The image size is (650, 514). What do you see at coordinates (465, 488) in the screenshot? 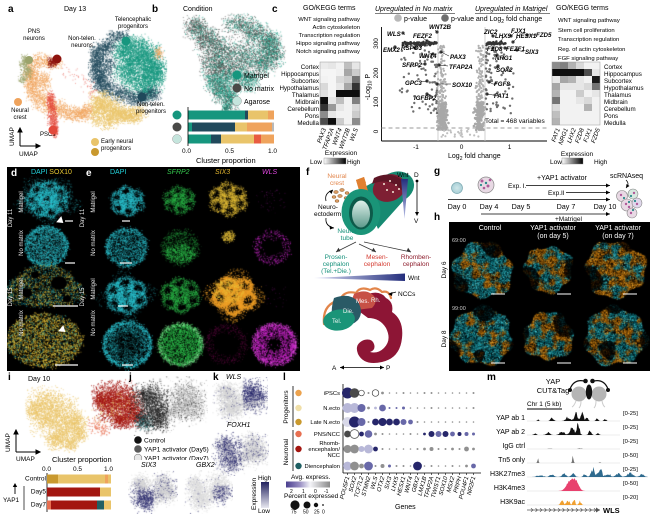
I see `svg-text: POU4F1` at bounding box center [465, 488].